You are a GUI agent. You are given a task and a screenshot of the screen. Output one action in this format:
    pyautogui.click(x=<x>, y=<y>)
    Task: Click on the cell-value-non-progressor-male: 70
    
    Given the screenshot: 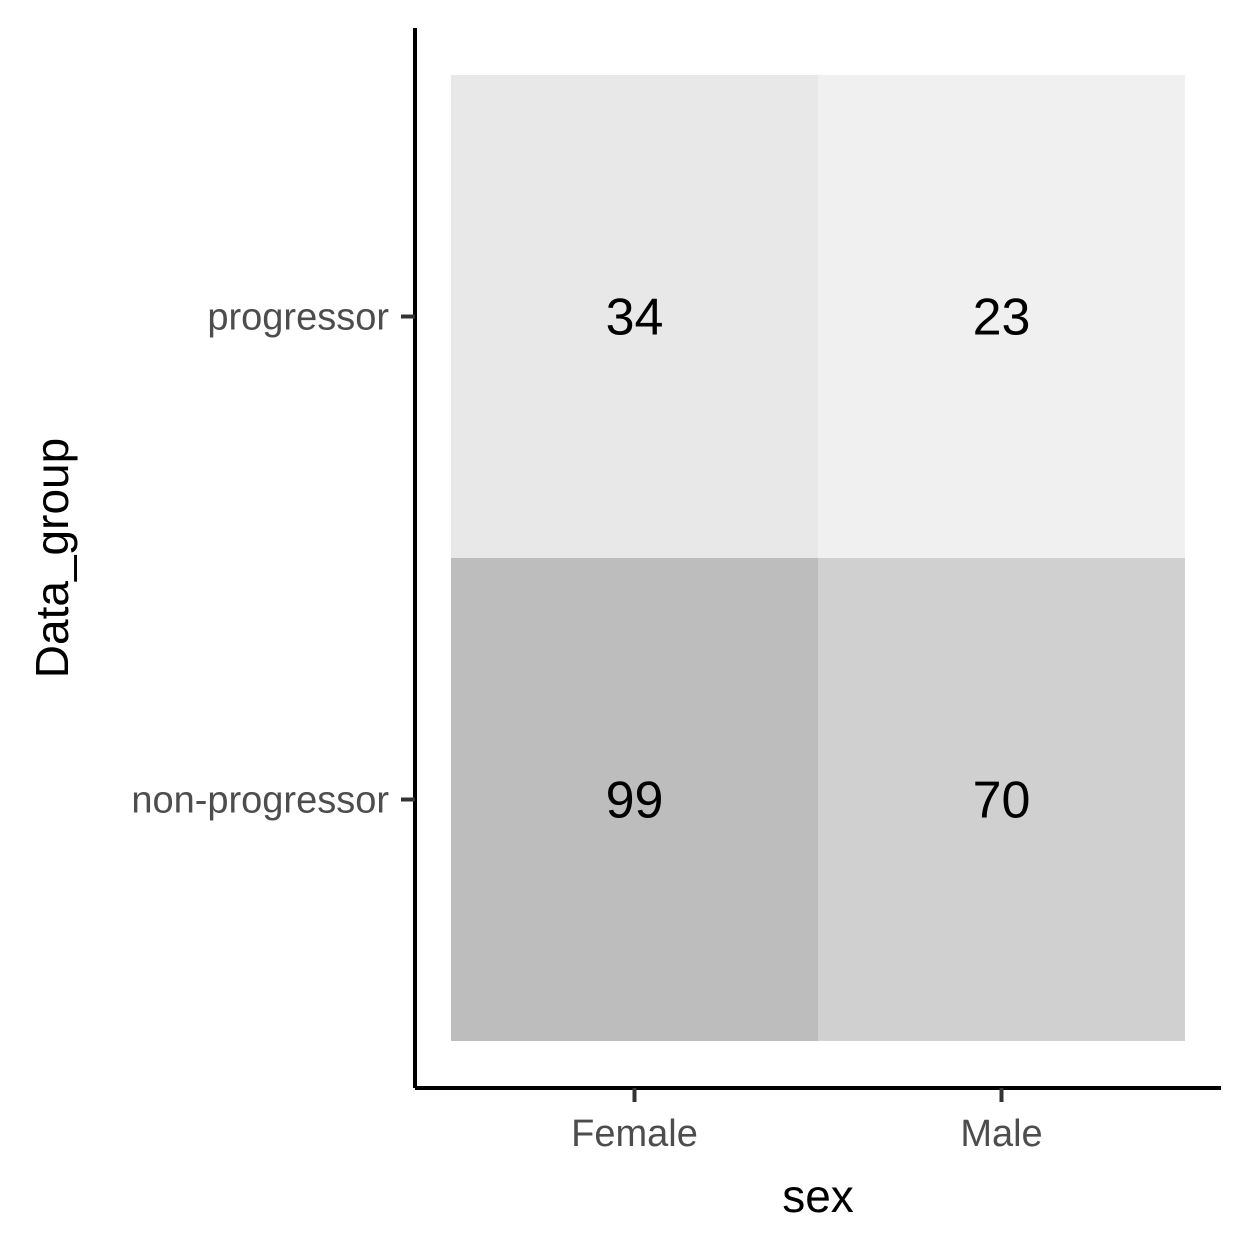 What is the action you would take?
    pyautogui.click(x=1002, y=801)
    